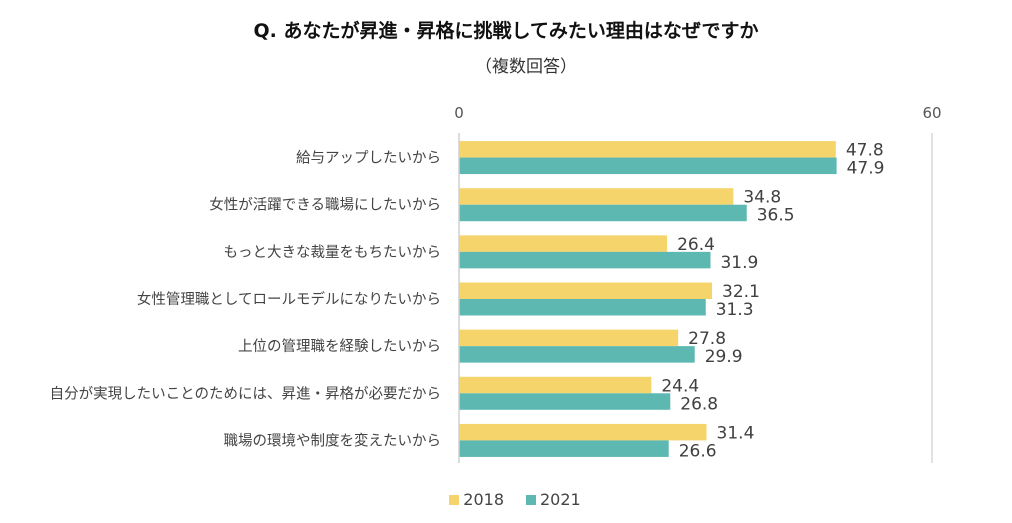 Image resolution: width=1012 pixels, height=523 pixels. Describe the element at coordinates (333, 440) in the screenshot. I see `category-label: 職場の環境や制度を変えたいから` at that location.